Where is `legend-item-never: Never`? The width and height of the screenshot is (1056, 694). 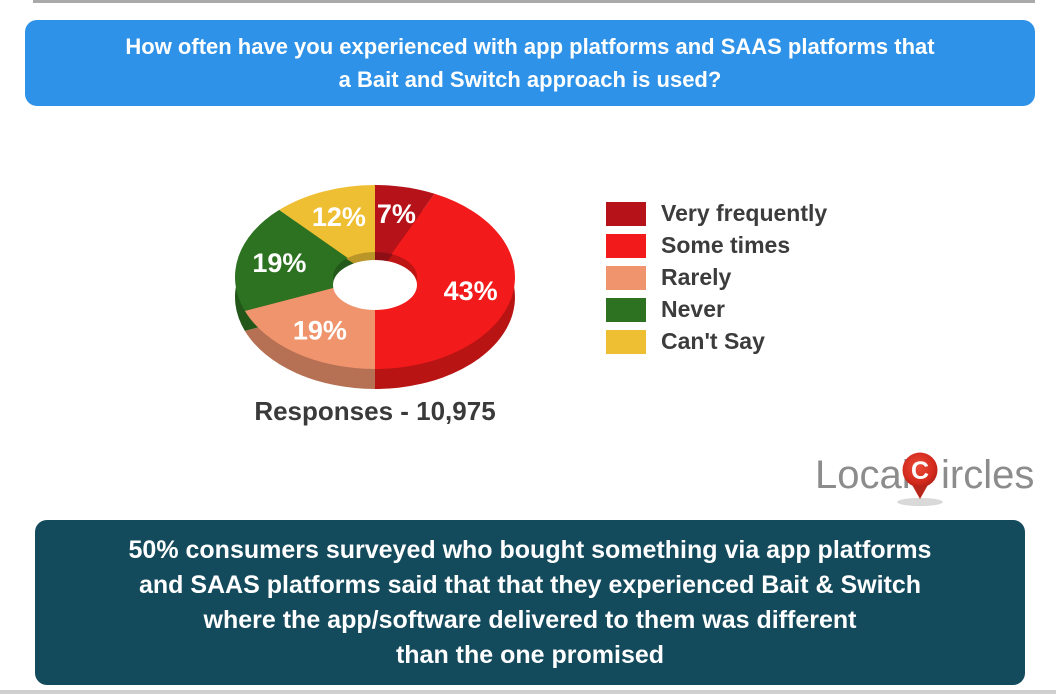
legend-item-never: Never is located at coordinates (716, 309).